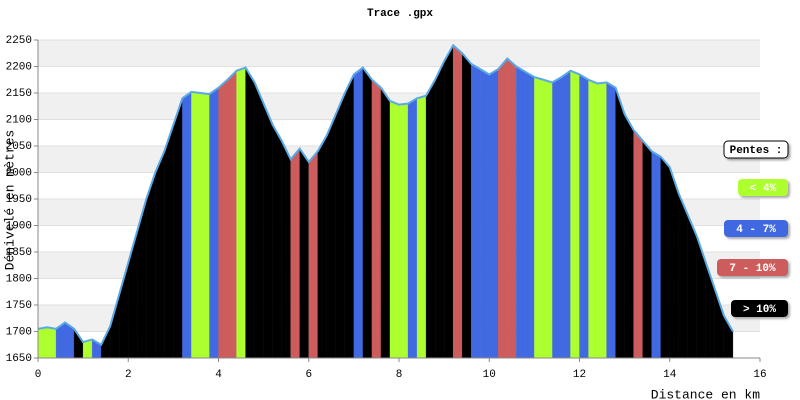 Image resolution: width=800 pixels, height=400 pixels. What do you see at coordinates (19, 147) in the screenshot?
I see `y-tick-label: 2050` at bounding box center [19, 147].